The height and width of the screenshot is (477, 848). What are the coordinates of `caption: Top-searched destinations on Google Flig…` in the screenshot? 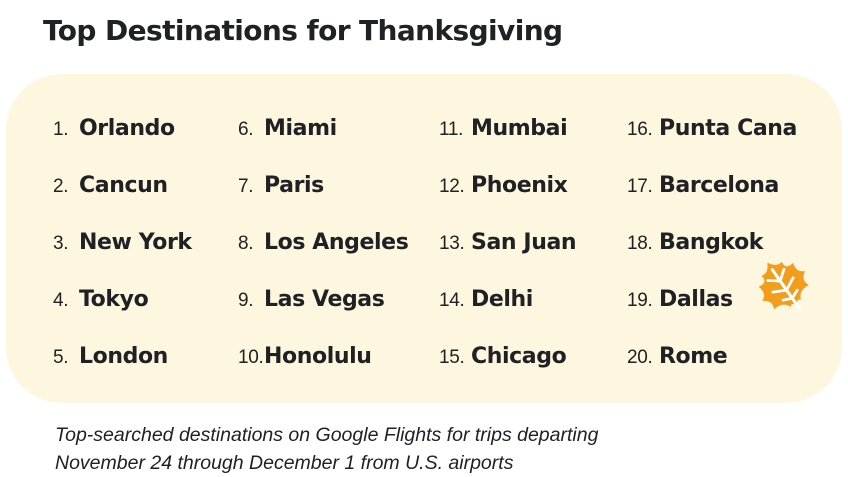 It's located at (326, 449).